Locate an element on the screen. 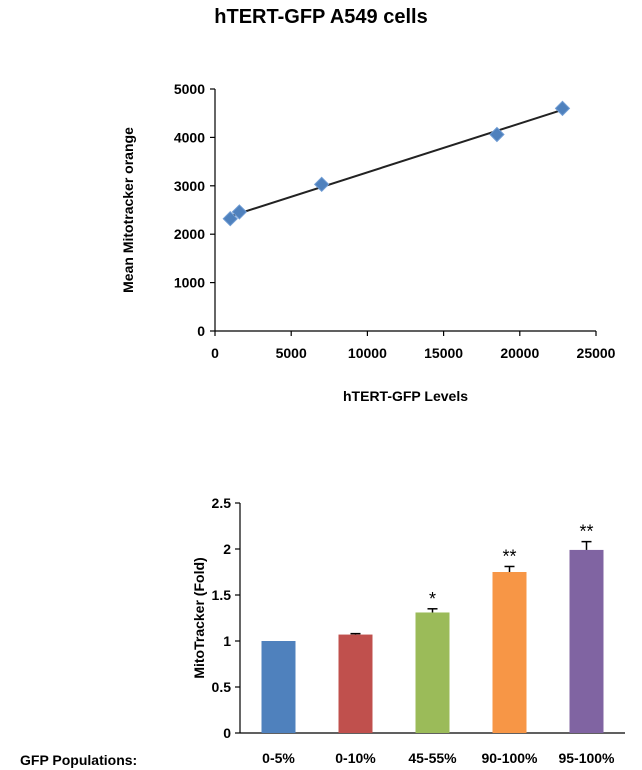 Image resolution: width=642 pixels, height=770 pixels. bar-y-tick-label: 2 is located at coordinates (227, 549).